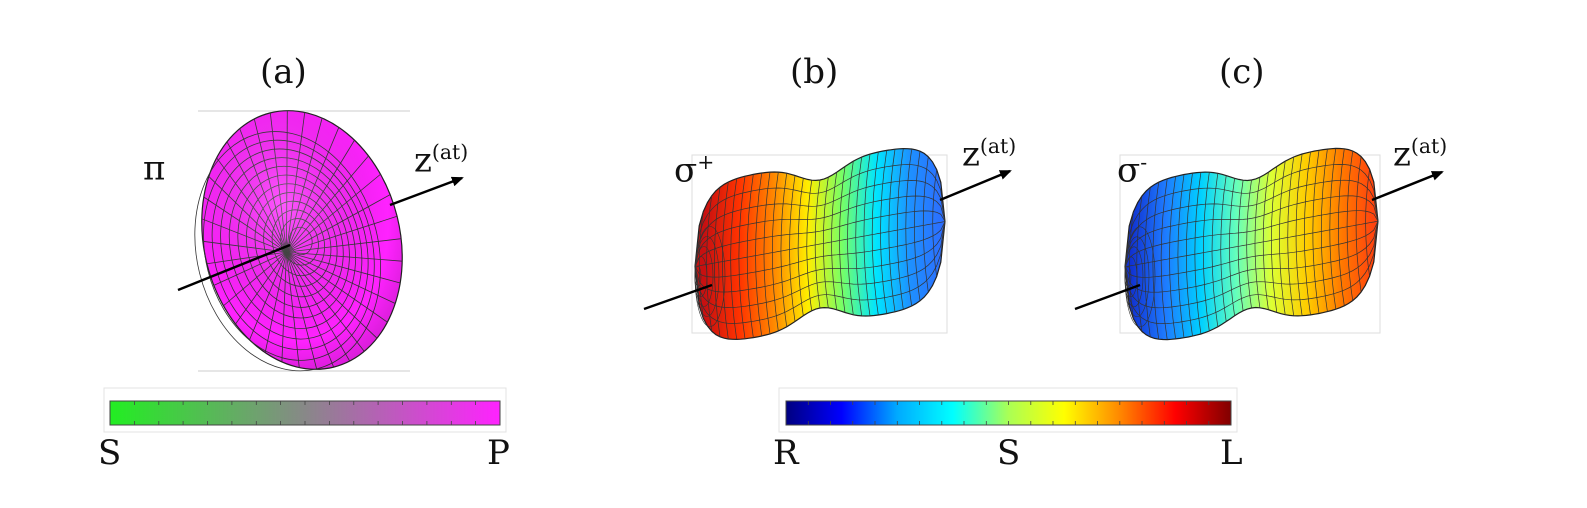 The image size is (1587, 508). I want to click on colorbar-rsl-middle-label: S, so click(1009, 453).